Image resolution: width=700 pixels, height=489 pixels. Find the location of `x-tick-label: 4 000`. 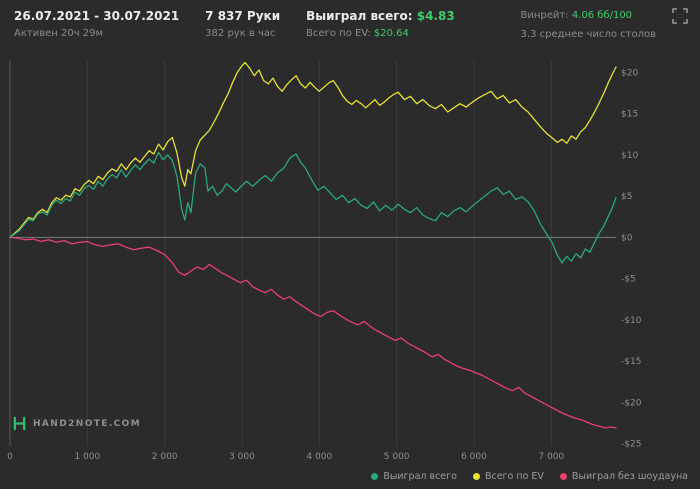

x-tick-label: 4 000 is located at coordinates (319, 457).